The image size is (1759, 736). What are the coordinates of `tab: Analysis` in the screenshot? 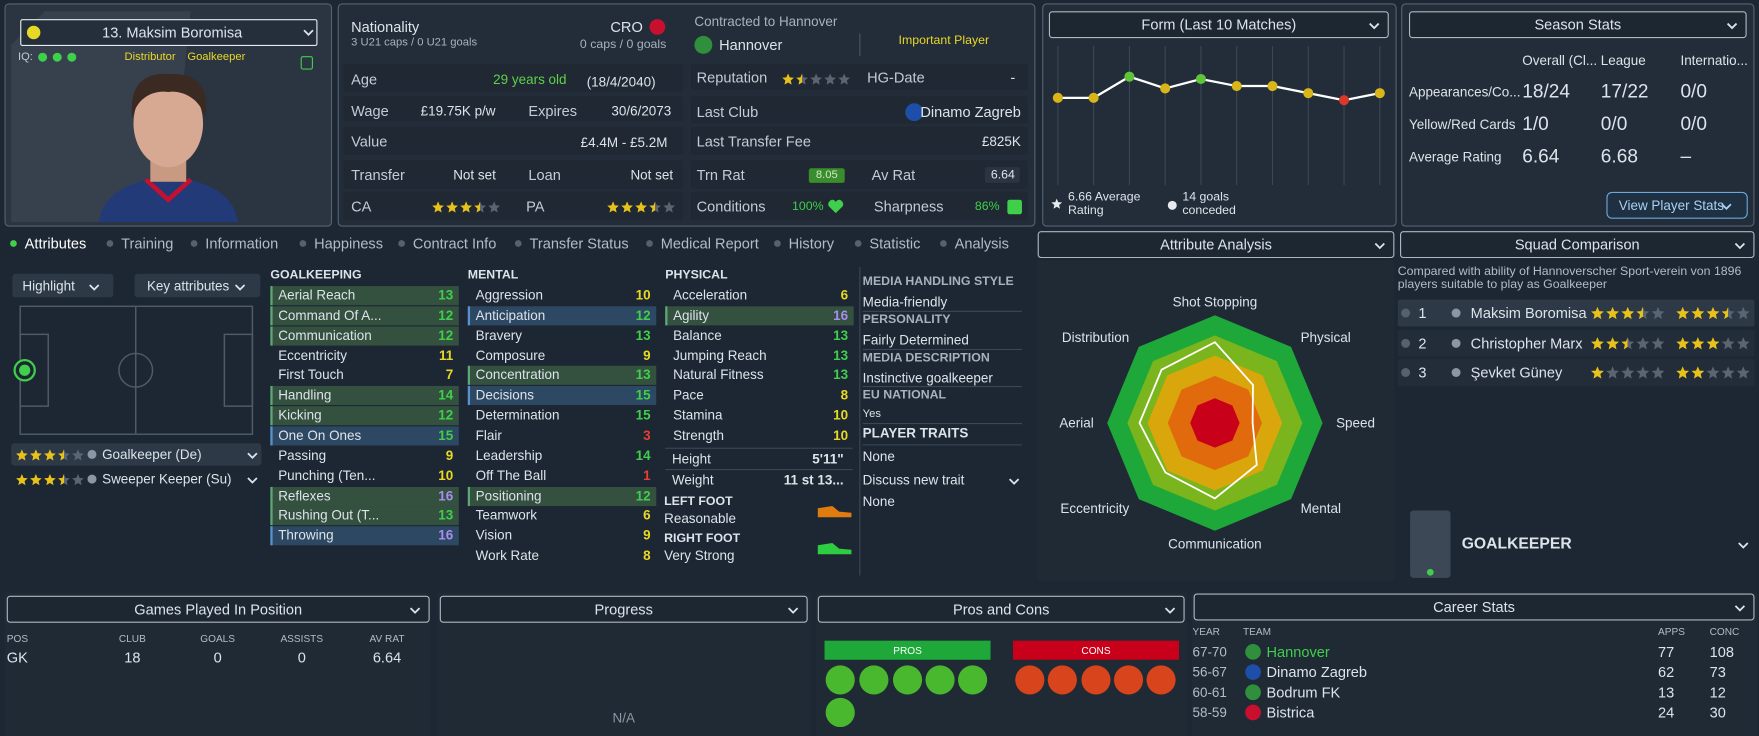 It's located at (981, 243).